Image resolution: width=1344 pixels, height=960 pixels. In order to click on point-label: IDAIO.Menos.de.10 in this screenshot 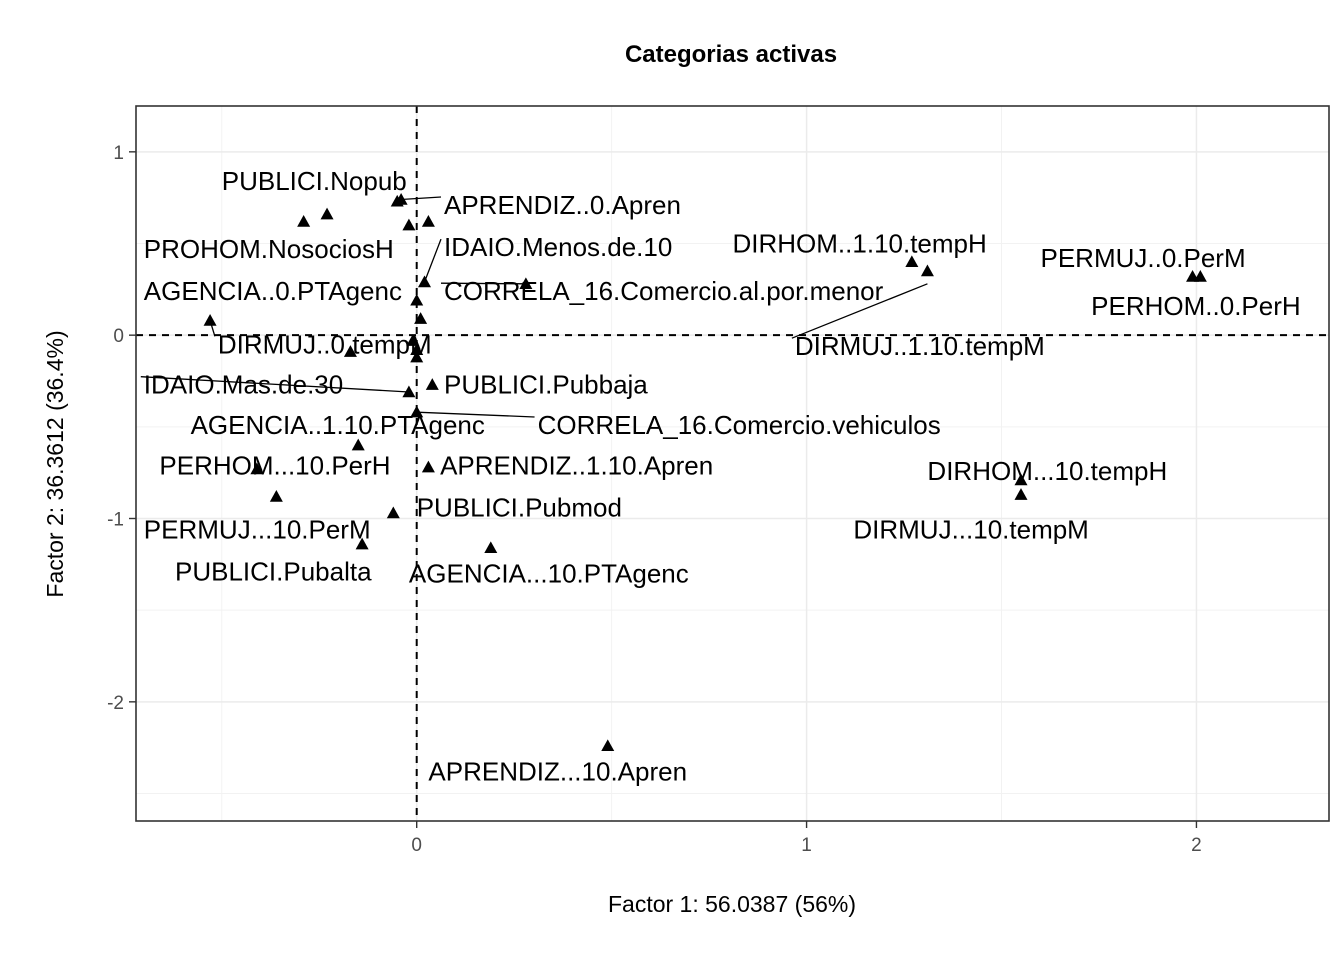, I will do `click(558, 247)`.